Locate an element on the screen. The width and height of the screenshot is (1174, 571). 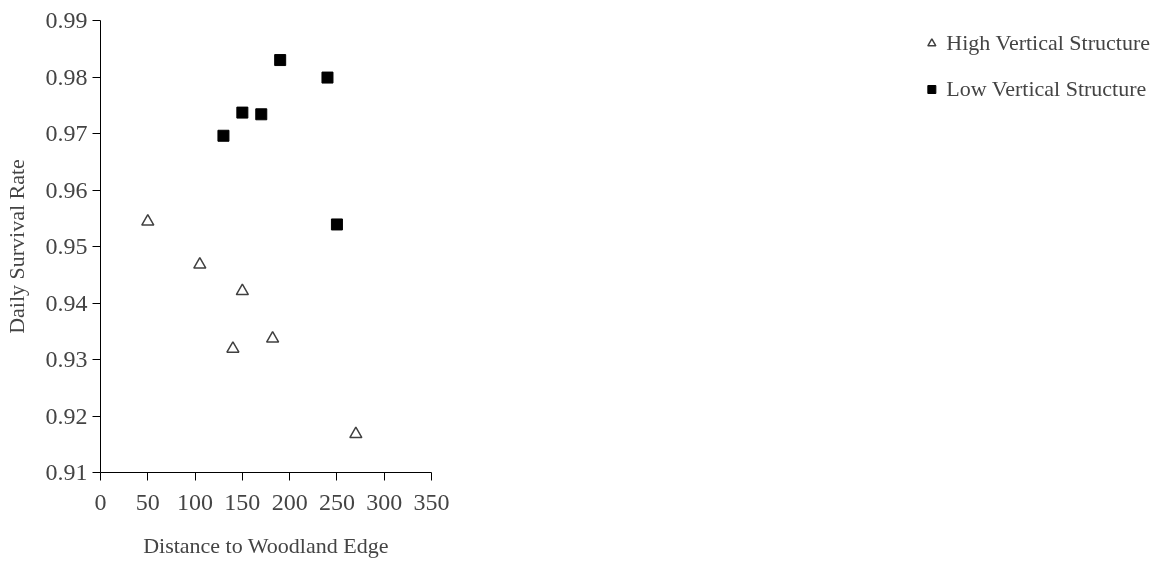
y-tick-label: 0.92 is located at coordinates (66, 415).